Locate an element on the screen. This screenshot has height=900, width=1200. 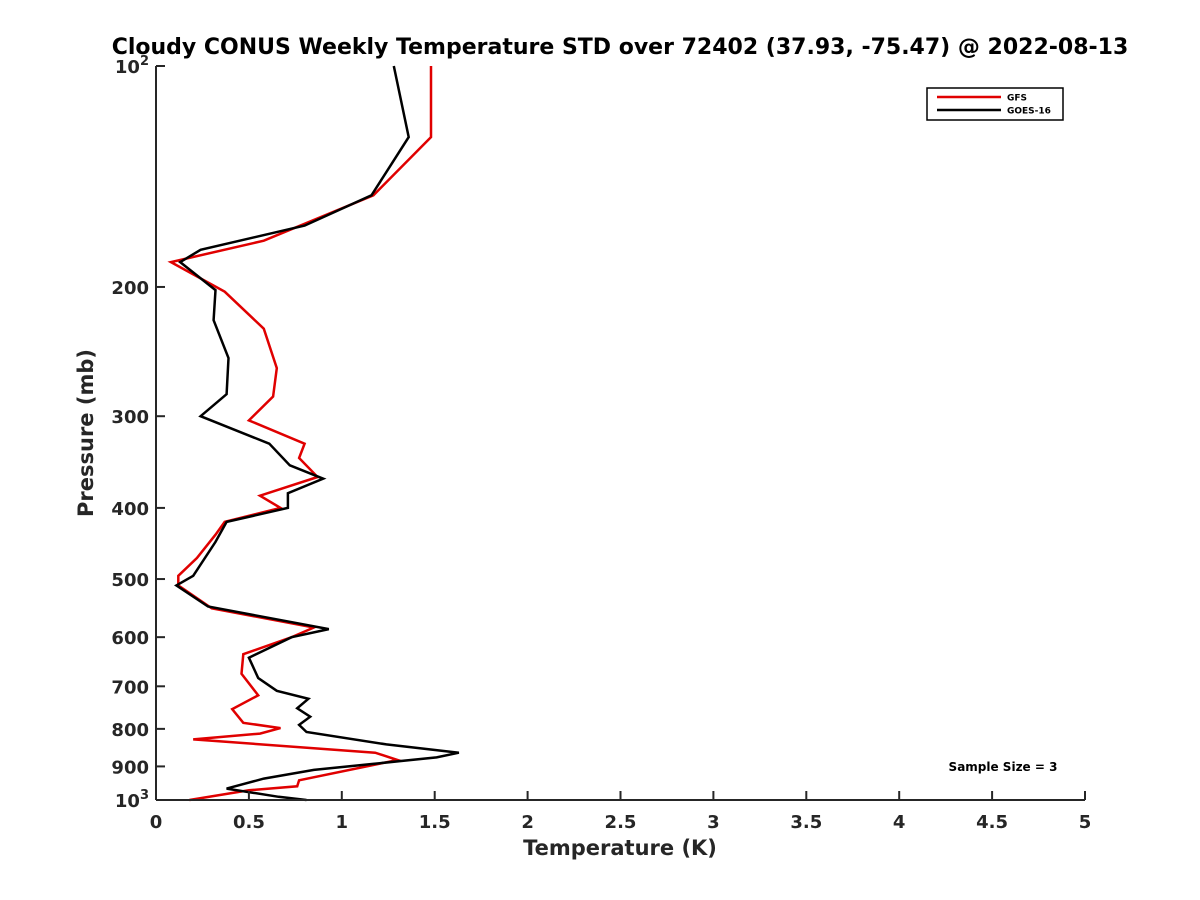
y-tick-label: 300 is located at coordinates (130, 417).